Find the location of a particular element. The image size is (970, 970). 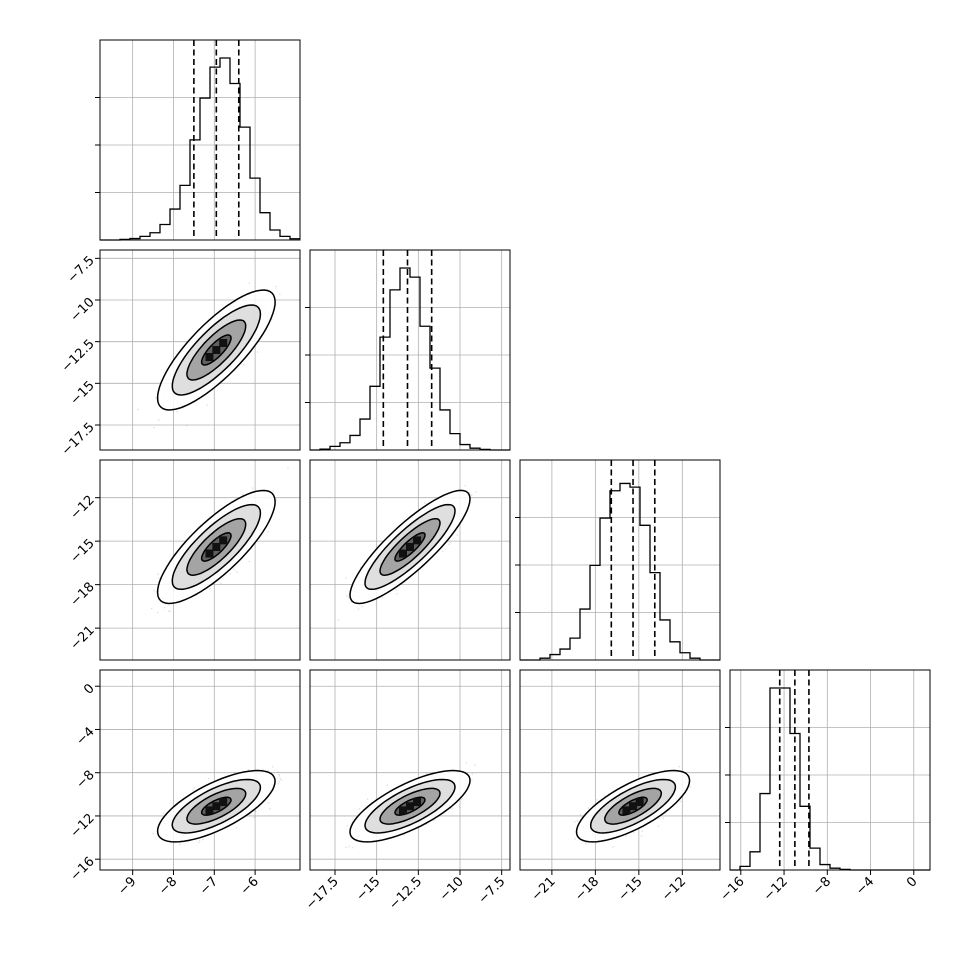

x-tick-label: −21 is located at coordinates (544, 889).